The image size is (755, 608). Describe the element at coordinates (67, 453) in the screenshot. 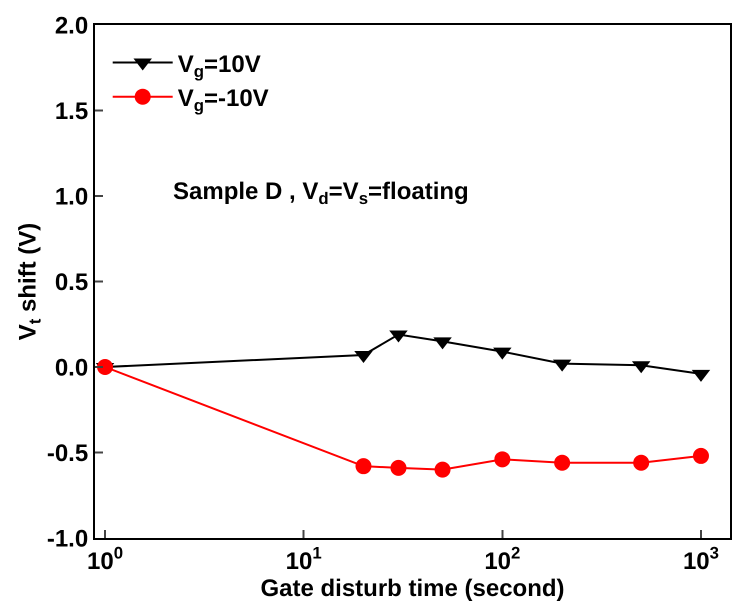

I see `y-tick-label: -0.5` at that location.